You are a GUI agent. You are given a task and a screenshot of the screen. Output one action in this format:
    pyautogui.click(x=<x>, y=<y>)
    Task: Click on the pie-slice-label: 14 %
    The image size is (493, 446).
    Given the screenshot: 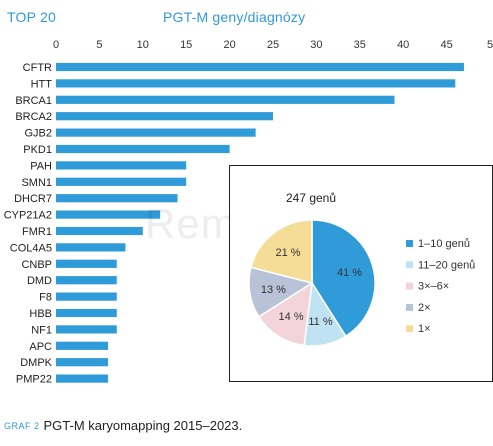 What is the action you would take?
    pyautogui.click(x=291, y=317)
    